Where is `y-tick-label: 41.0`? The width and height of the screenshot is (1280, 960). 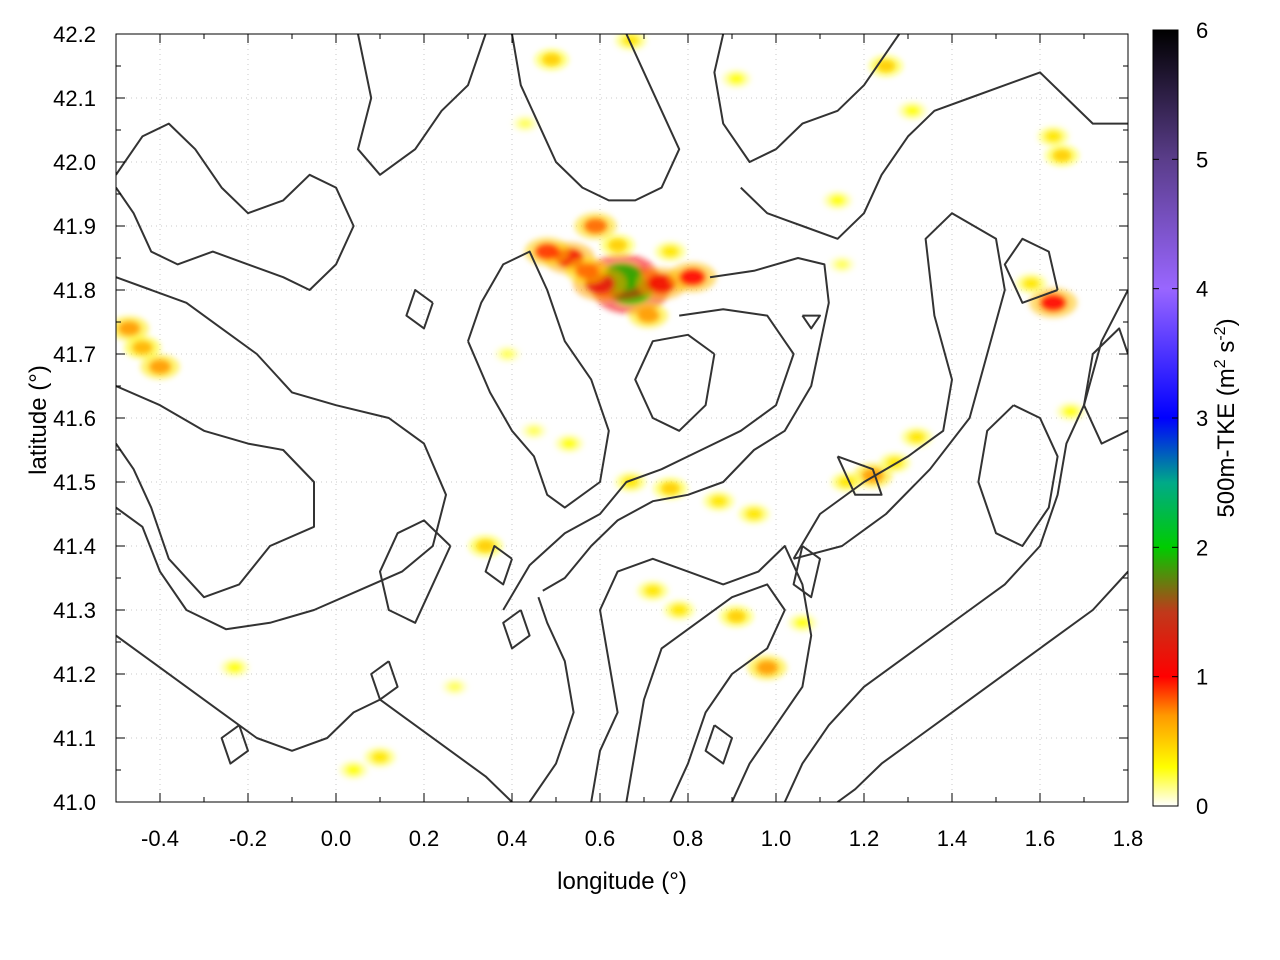 y-tick-label: 41.0 is located at coordinates (74, 802).